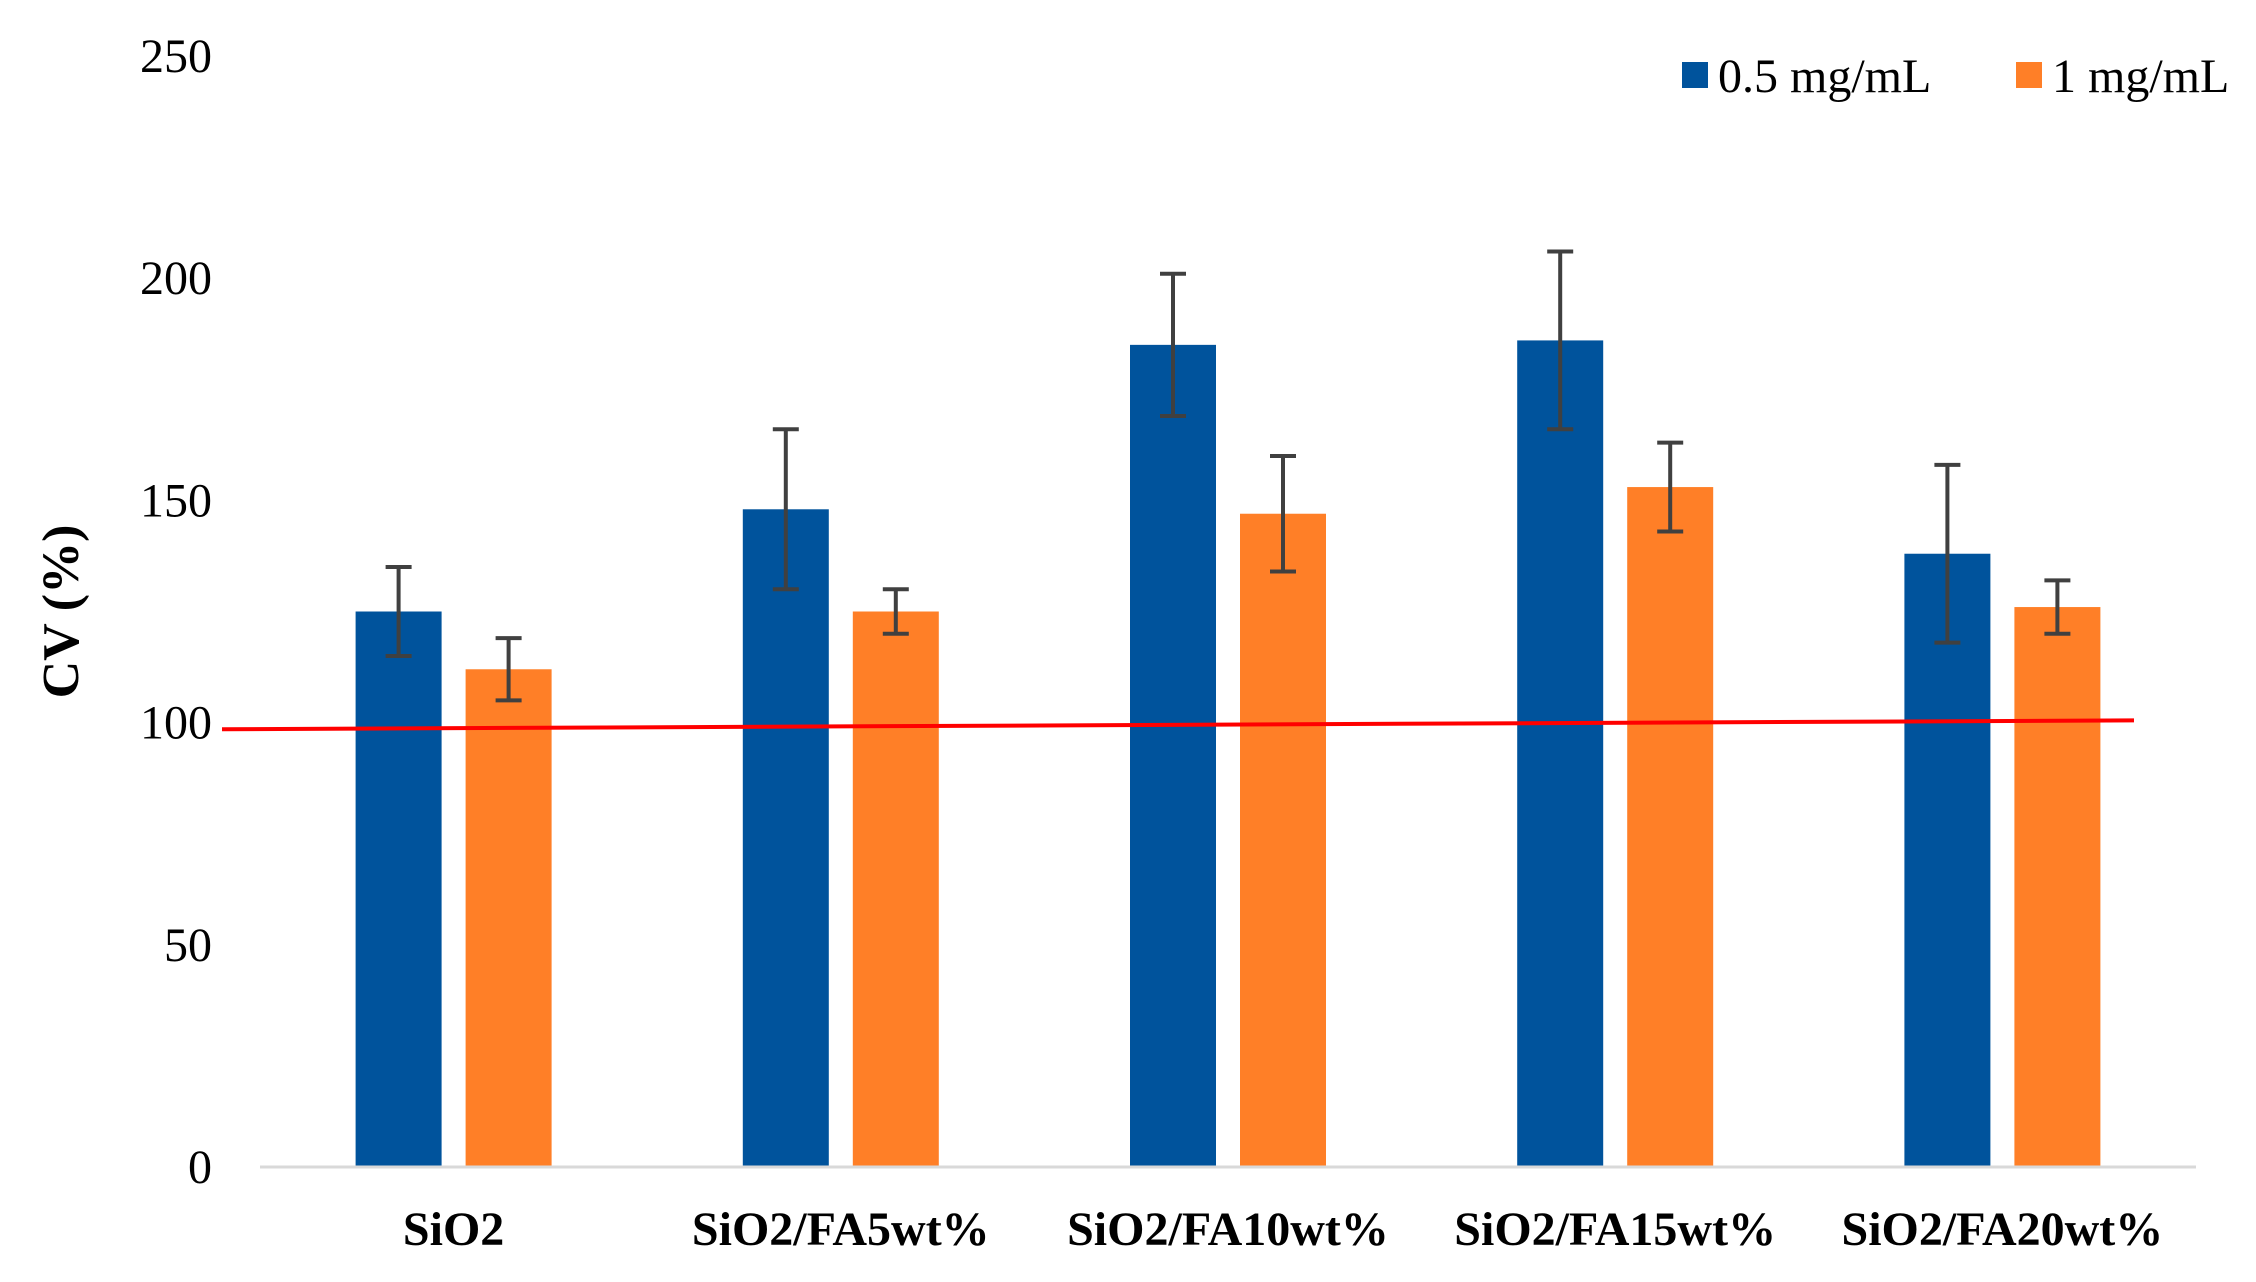 The width and height of the screenshot is (2256, 1282). What do you see at coordinates (2003, 1229) in the screenshot?
I see `x-category-label: SiO2/FA20wt%` at bounding box center [2003, 1229].